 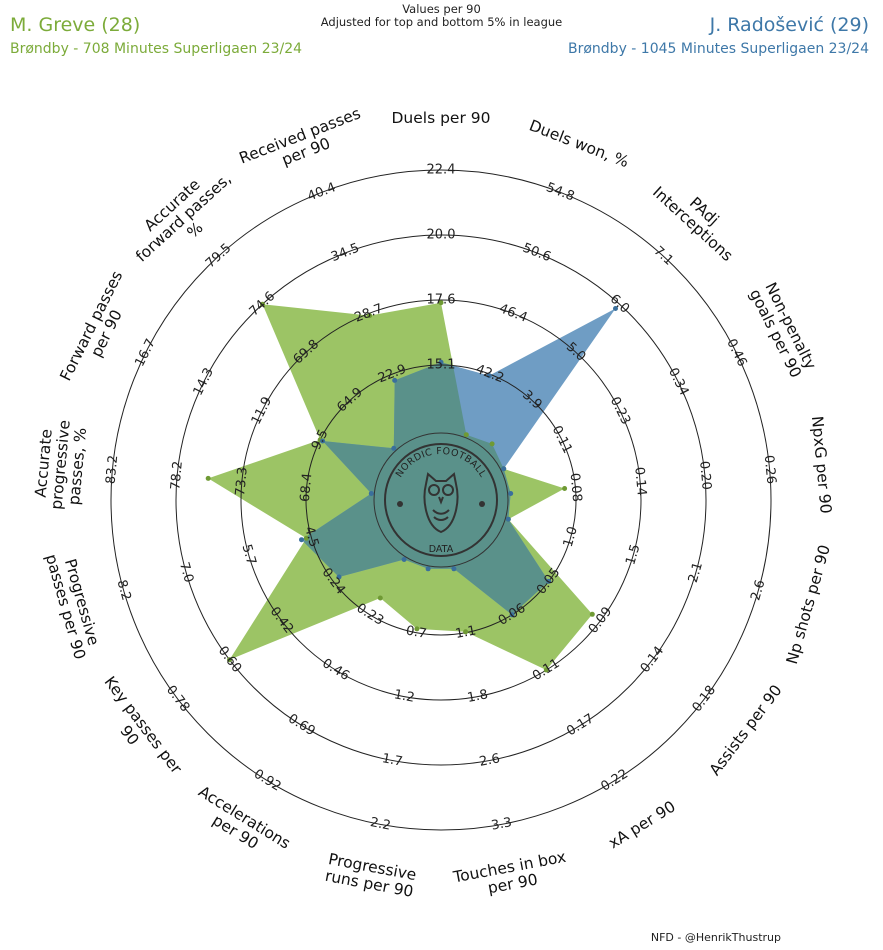 I want to click on tick-label: 0.7, so click(x=416, y=632).